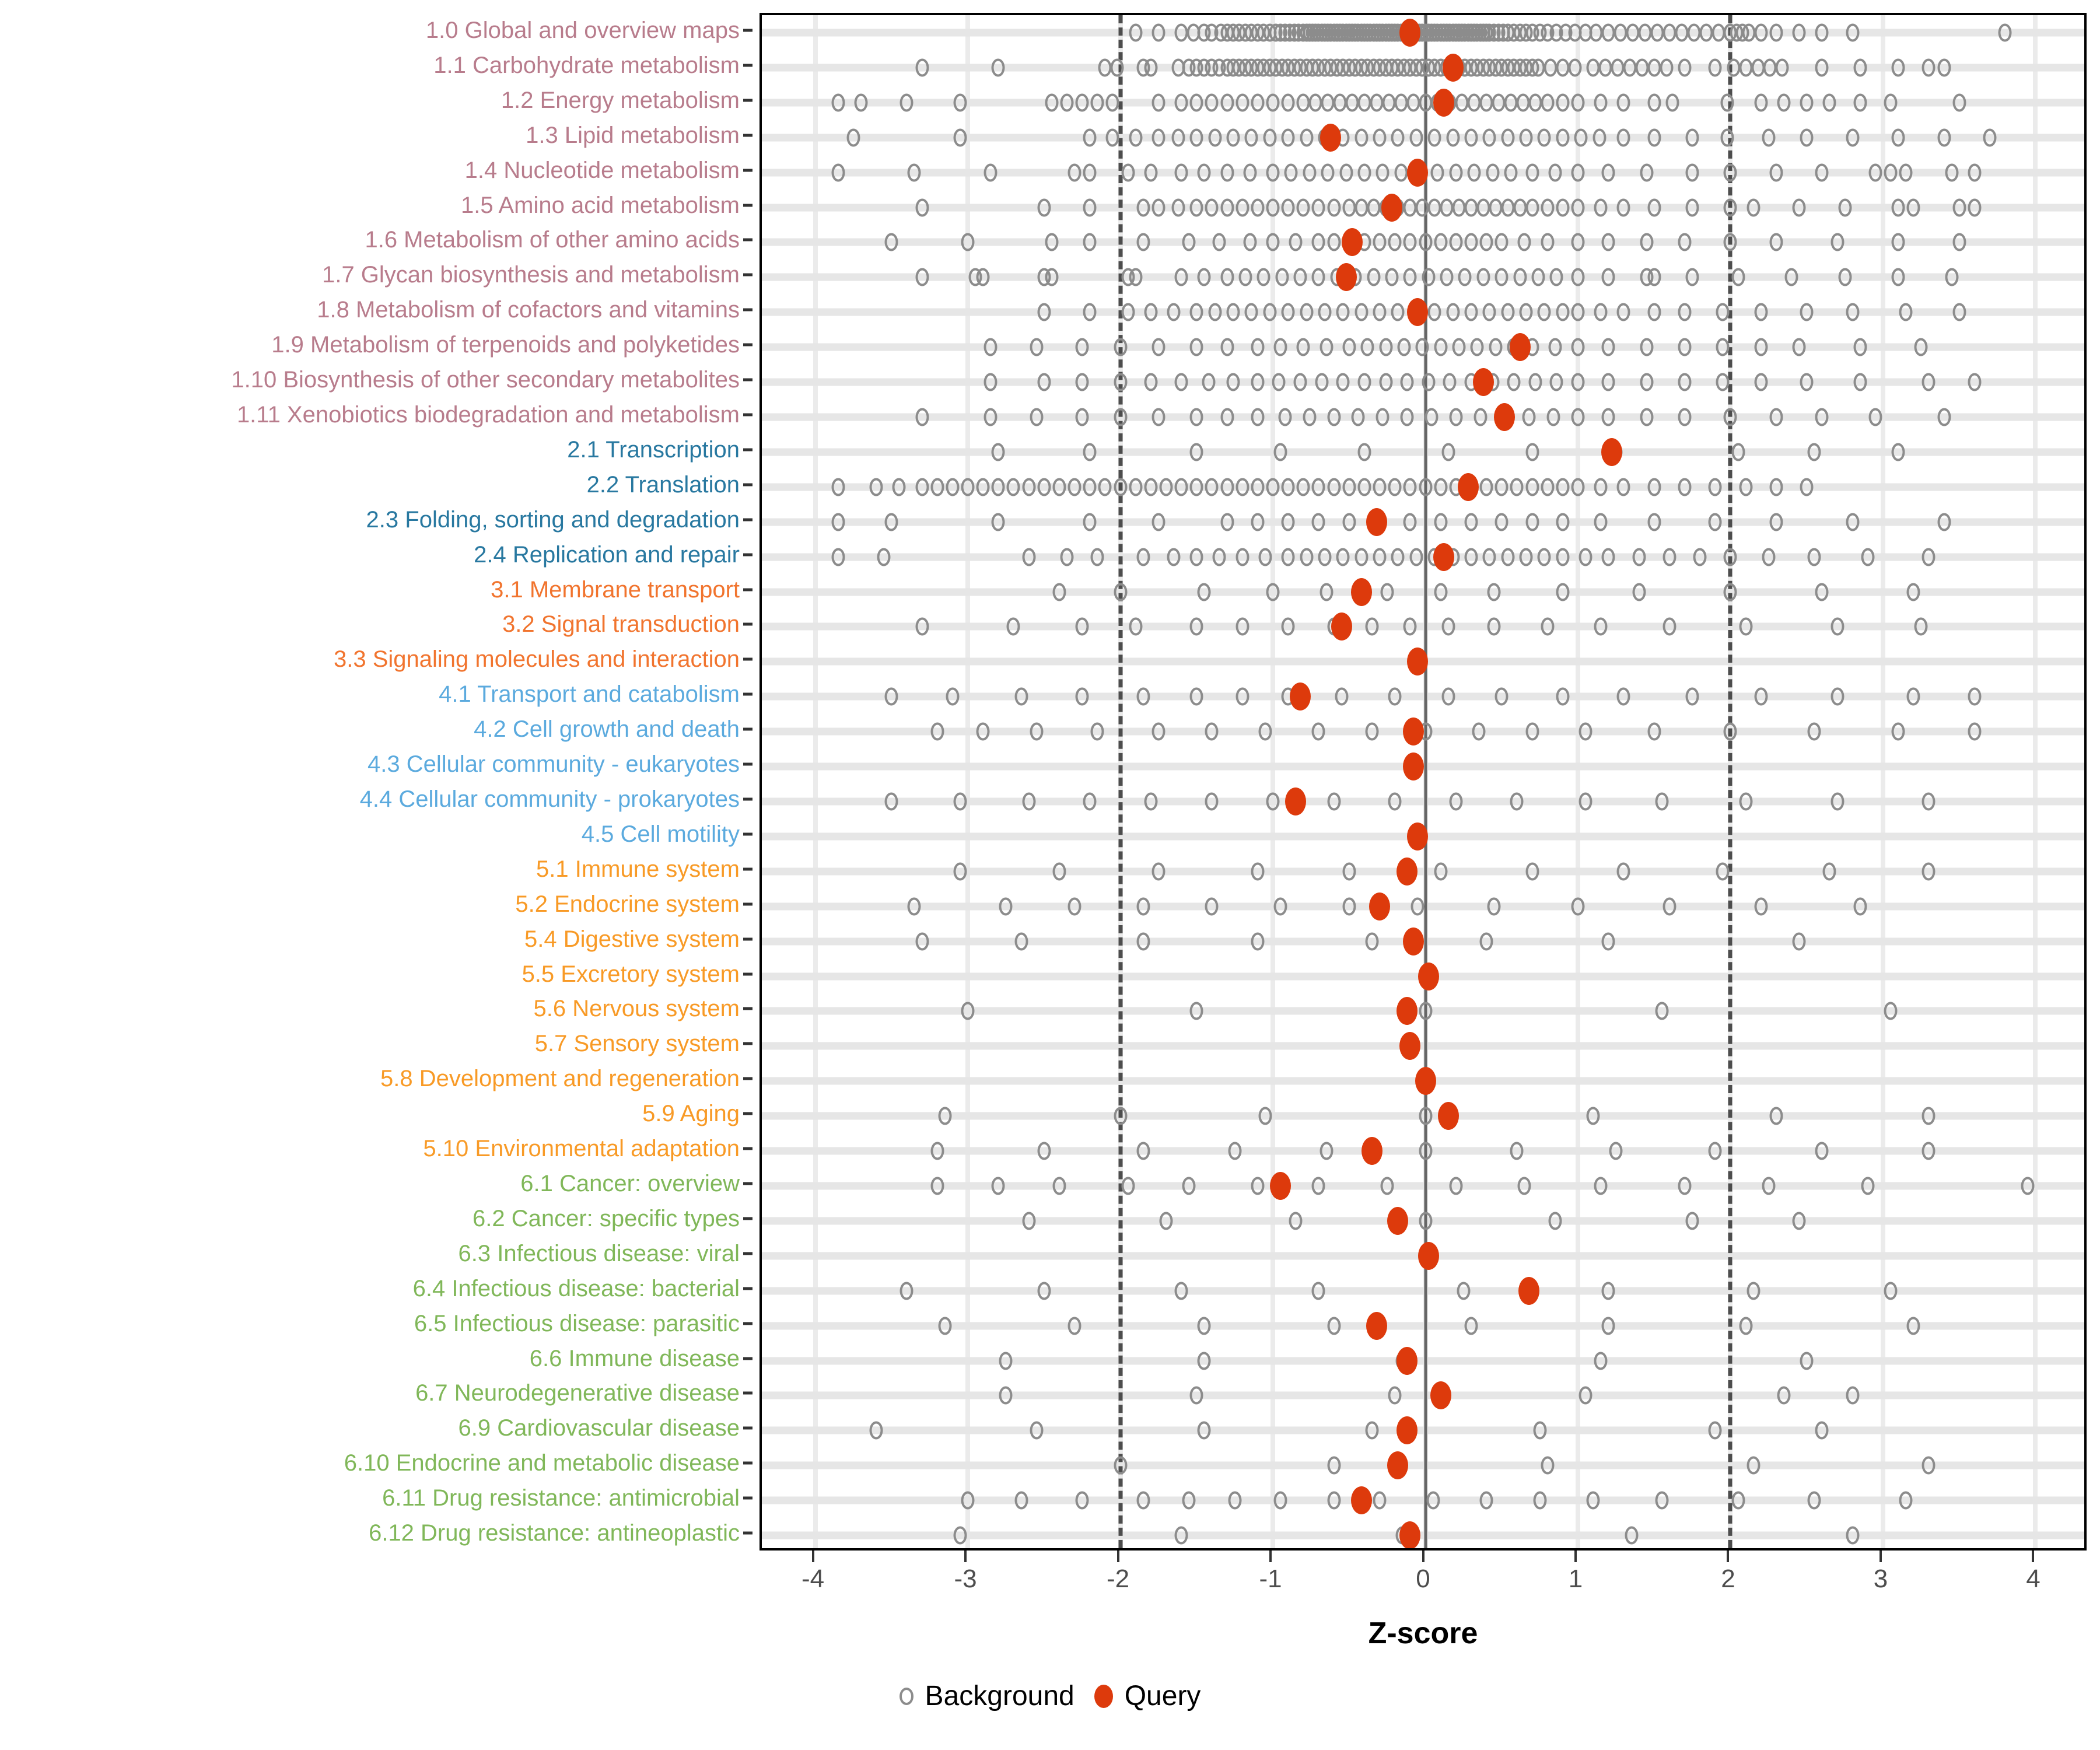 The height and width of the screenshot is (1750, 2100). I want to click on y-axis-label: 6.6 Immune disease, so click(634, 1358).